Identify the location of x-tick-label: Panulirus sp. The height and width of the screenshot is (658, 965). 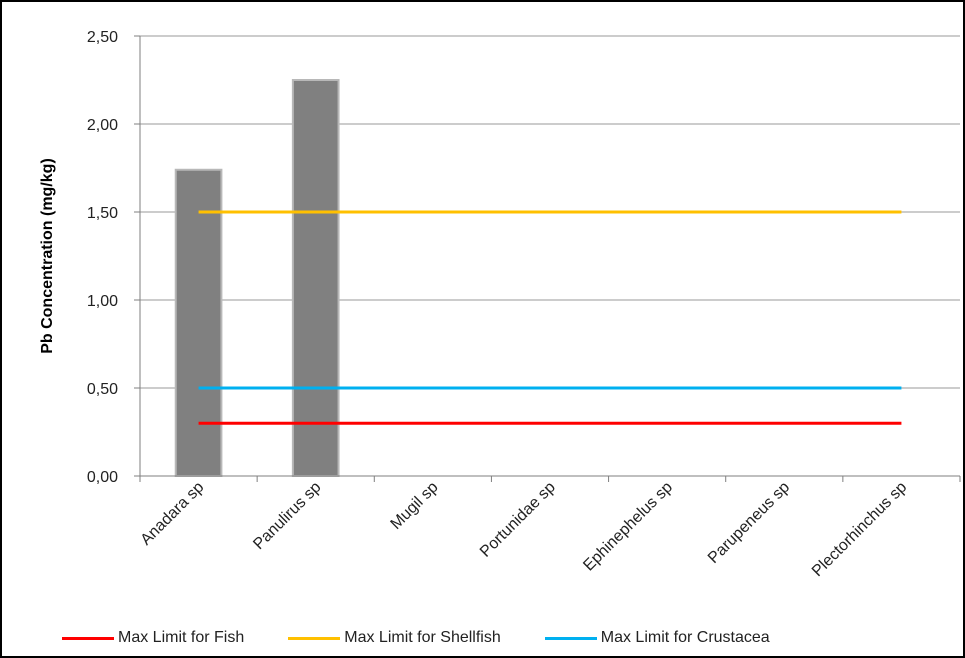
(287, 516).